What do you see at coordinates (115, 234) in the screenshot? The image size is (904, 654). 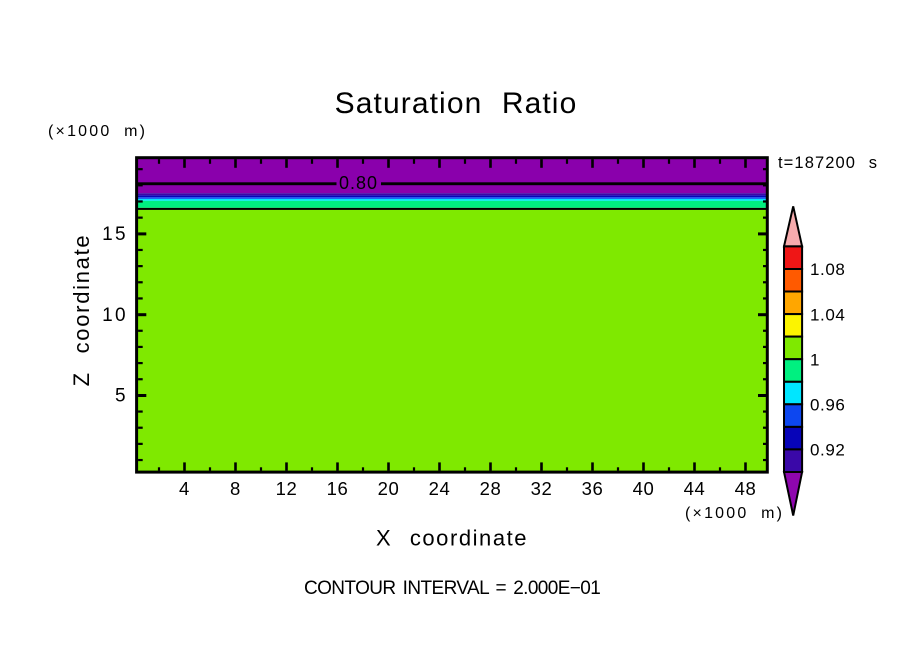 I see `svg-text: 15` at bounding box center [115, 234].